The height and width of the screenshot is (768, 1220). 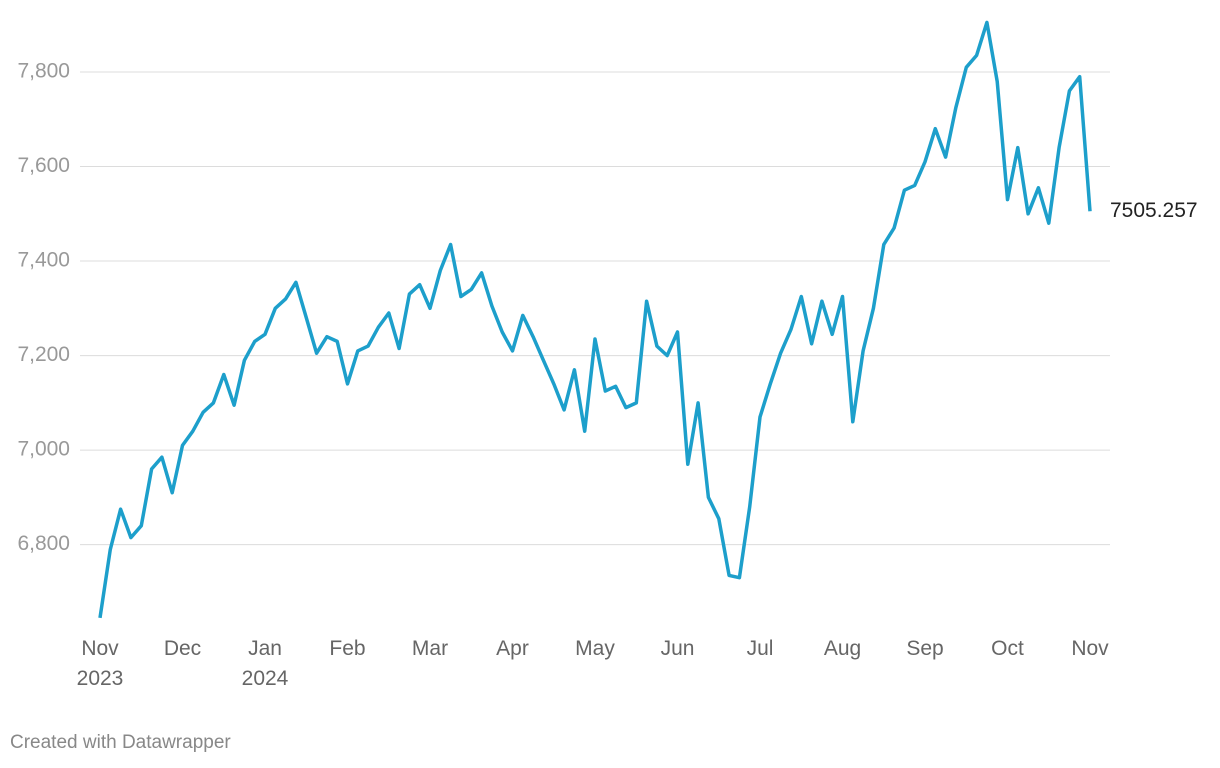 What do you see at coordinates (43, 71) in the screenshot?
I see `y-tick-label: 7,800` at bounding box center [43, 71].